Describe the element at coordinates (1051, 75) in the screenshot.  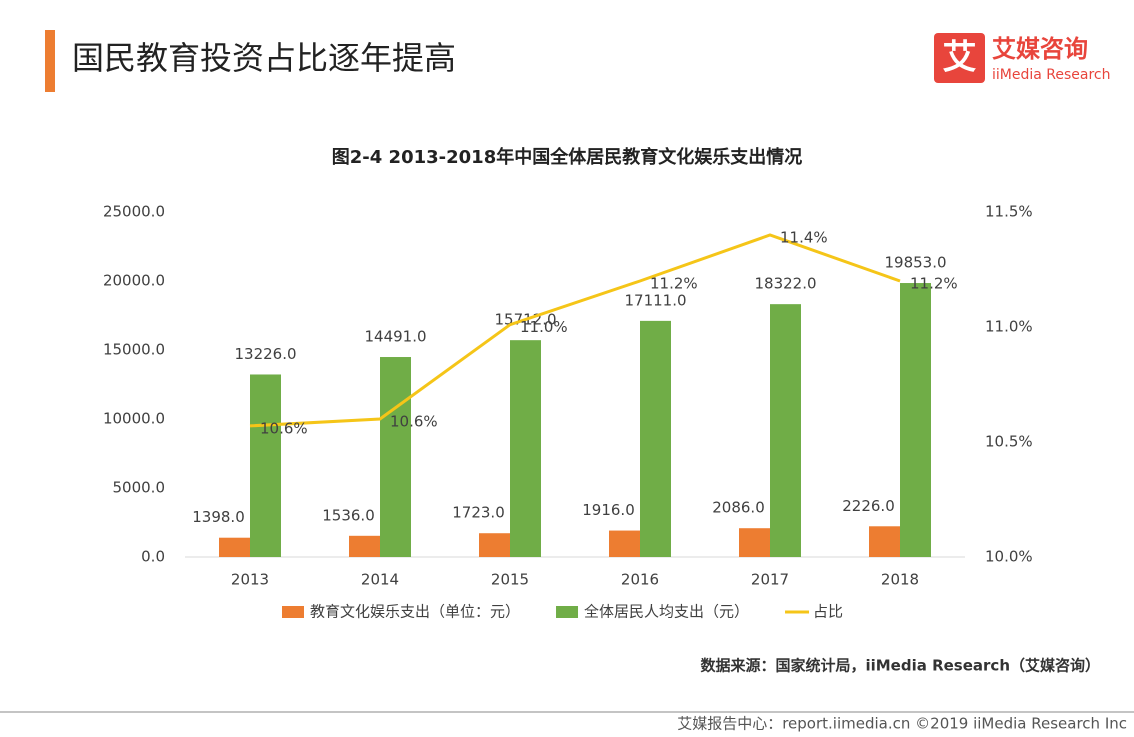
I see `logo-sub: iiMedia Research` at that location.